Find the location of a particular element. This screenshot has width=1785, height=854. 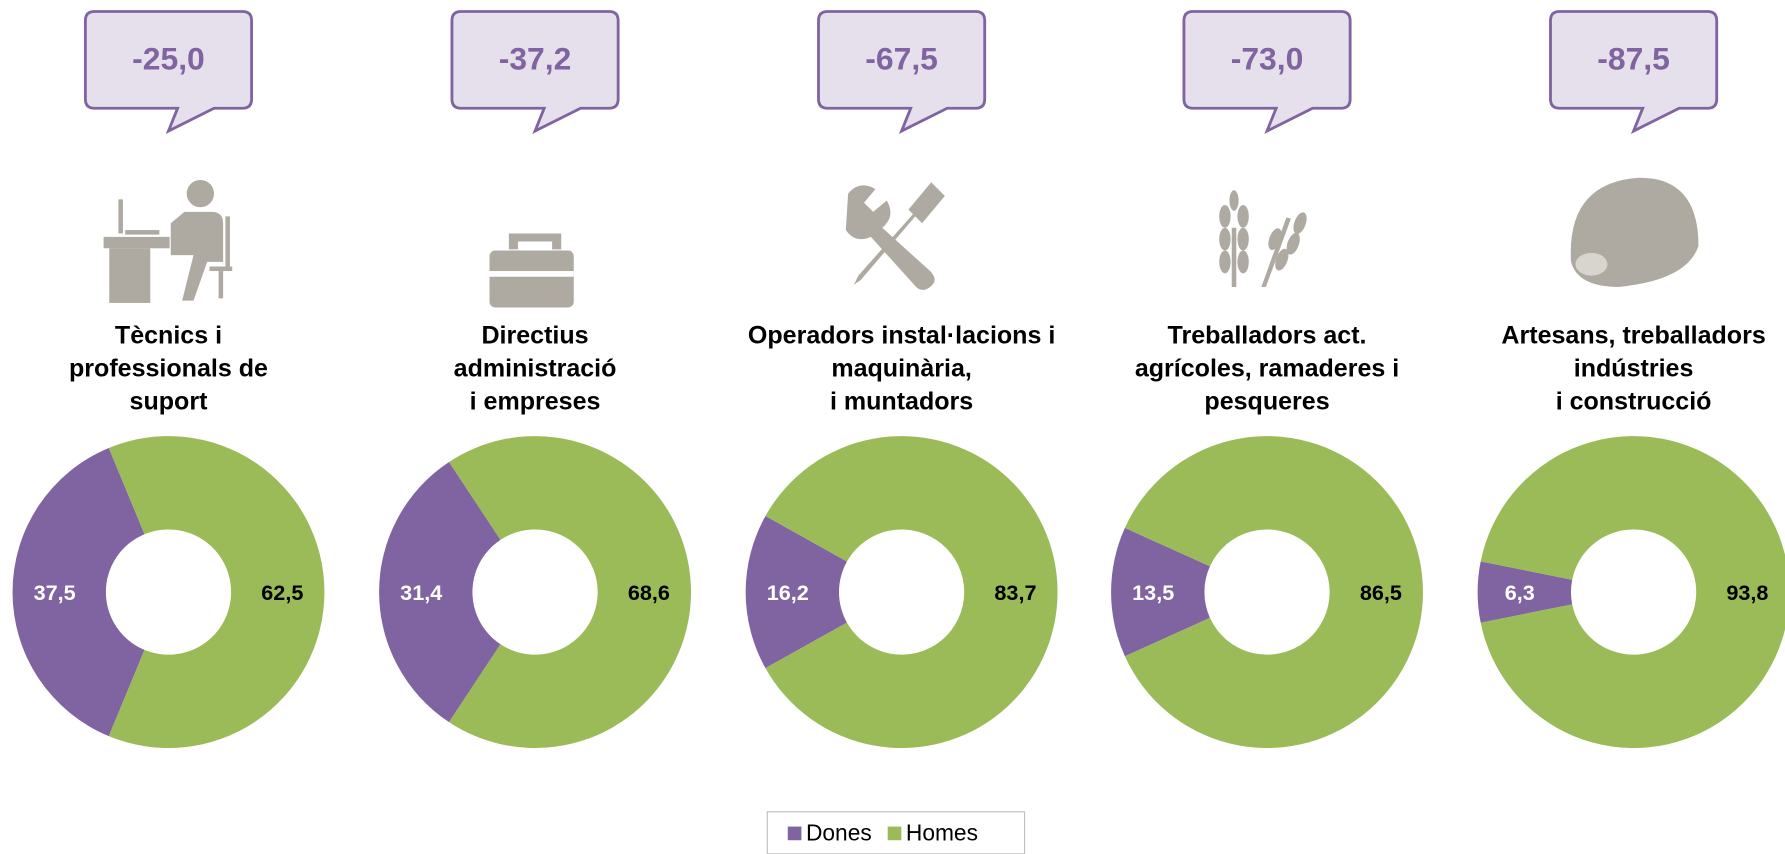

chart-title: i muntadors is located at coordinates (901, 402).